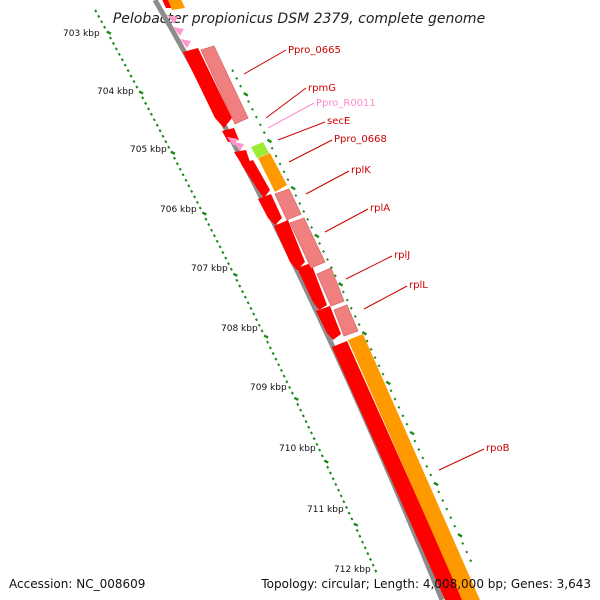  I want to click on gene-label-rplj: rplJ, so click(402, 255).